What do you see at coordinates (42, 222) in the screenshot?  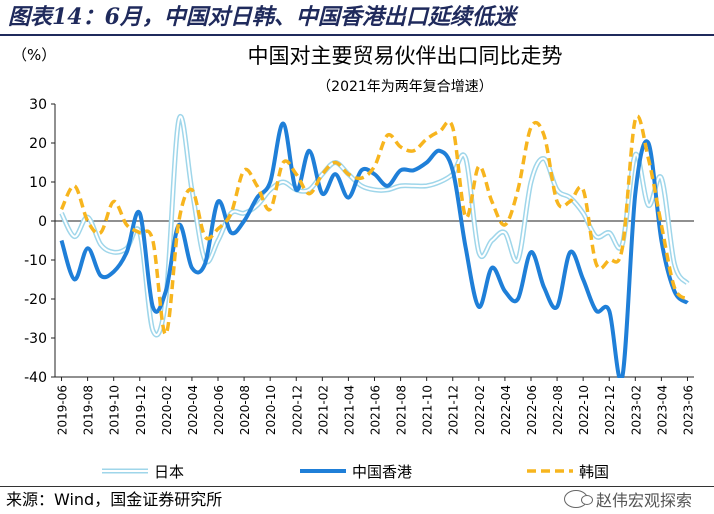 I see `y-tick-label: 0` at bounding box center [42, 222].